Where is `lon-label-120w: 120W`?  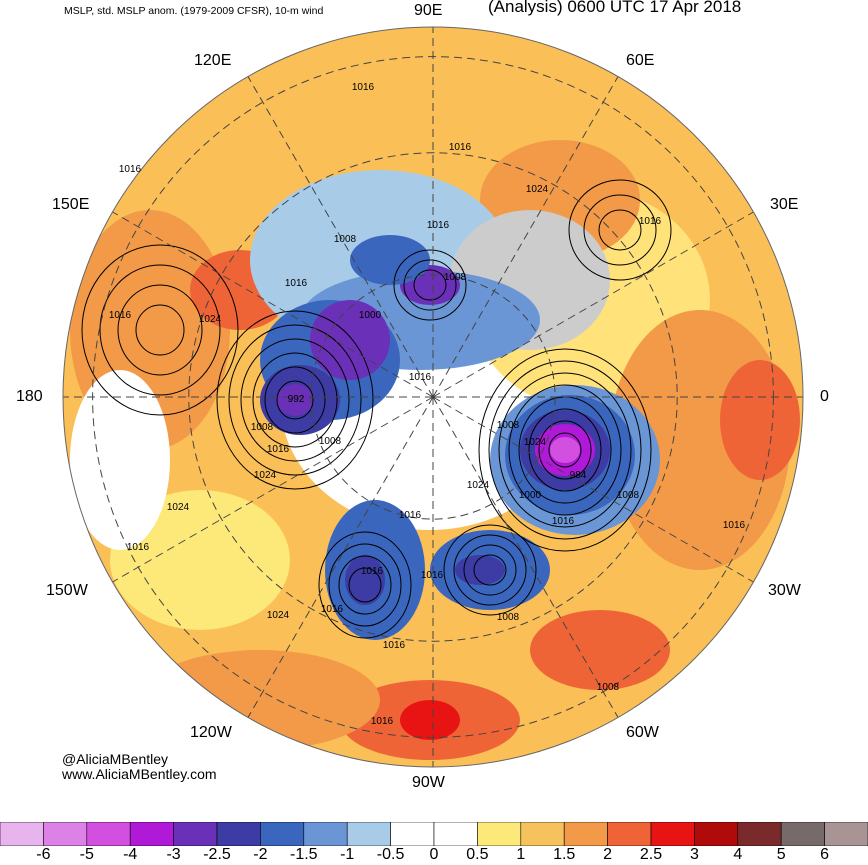
lon-label-120w: 120W is located at coordinates (211, 732).